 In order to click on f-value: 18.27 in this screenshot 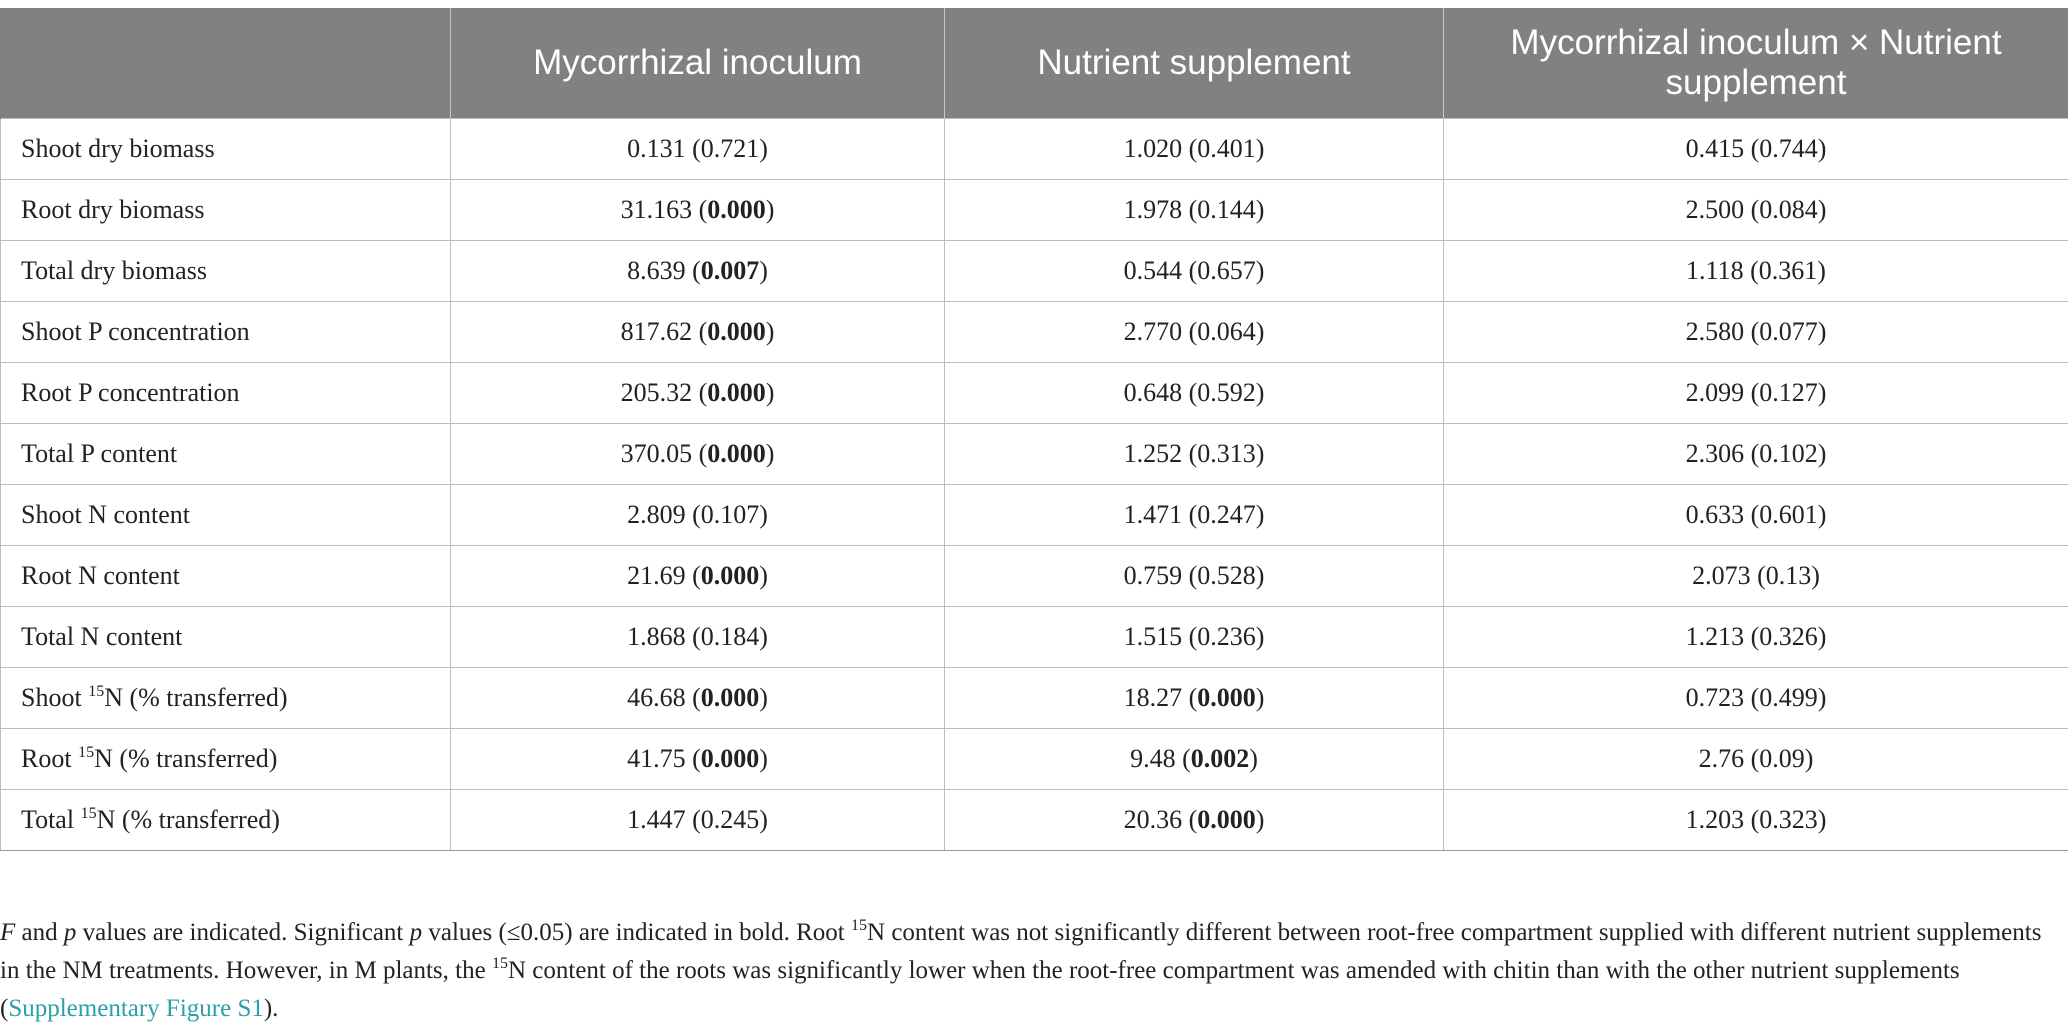, I will do `click(1153, 697)`.